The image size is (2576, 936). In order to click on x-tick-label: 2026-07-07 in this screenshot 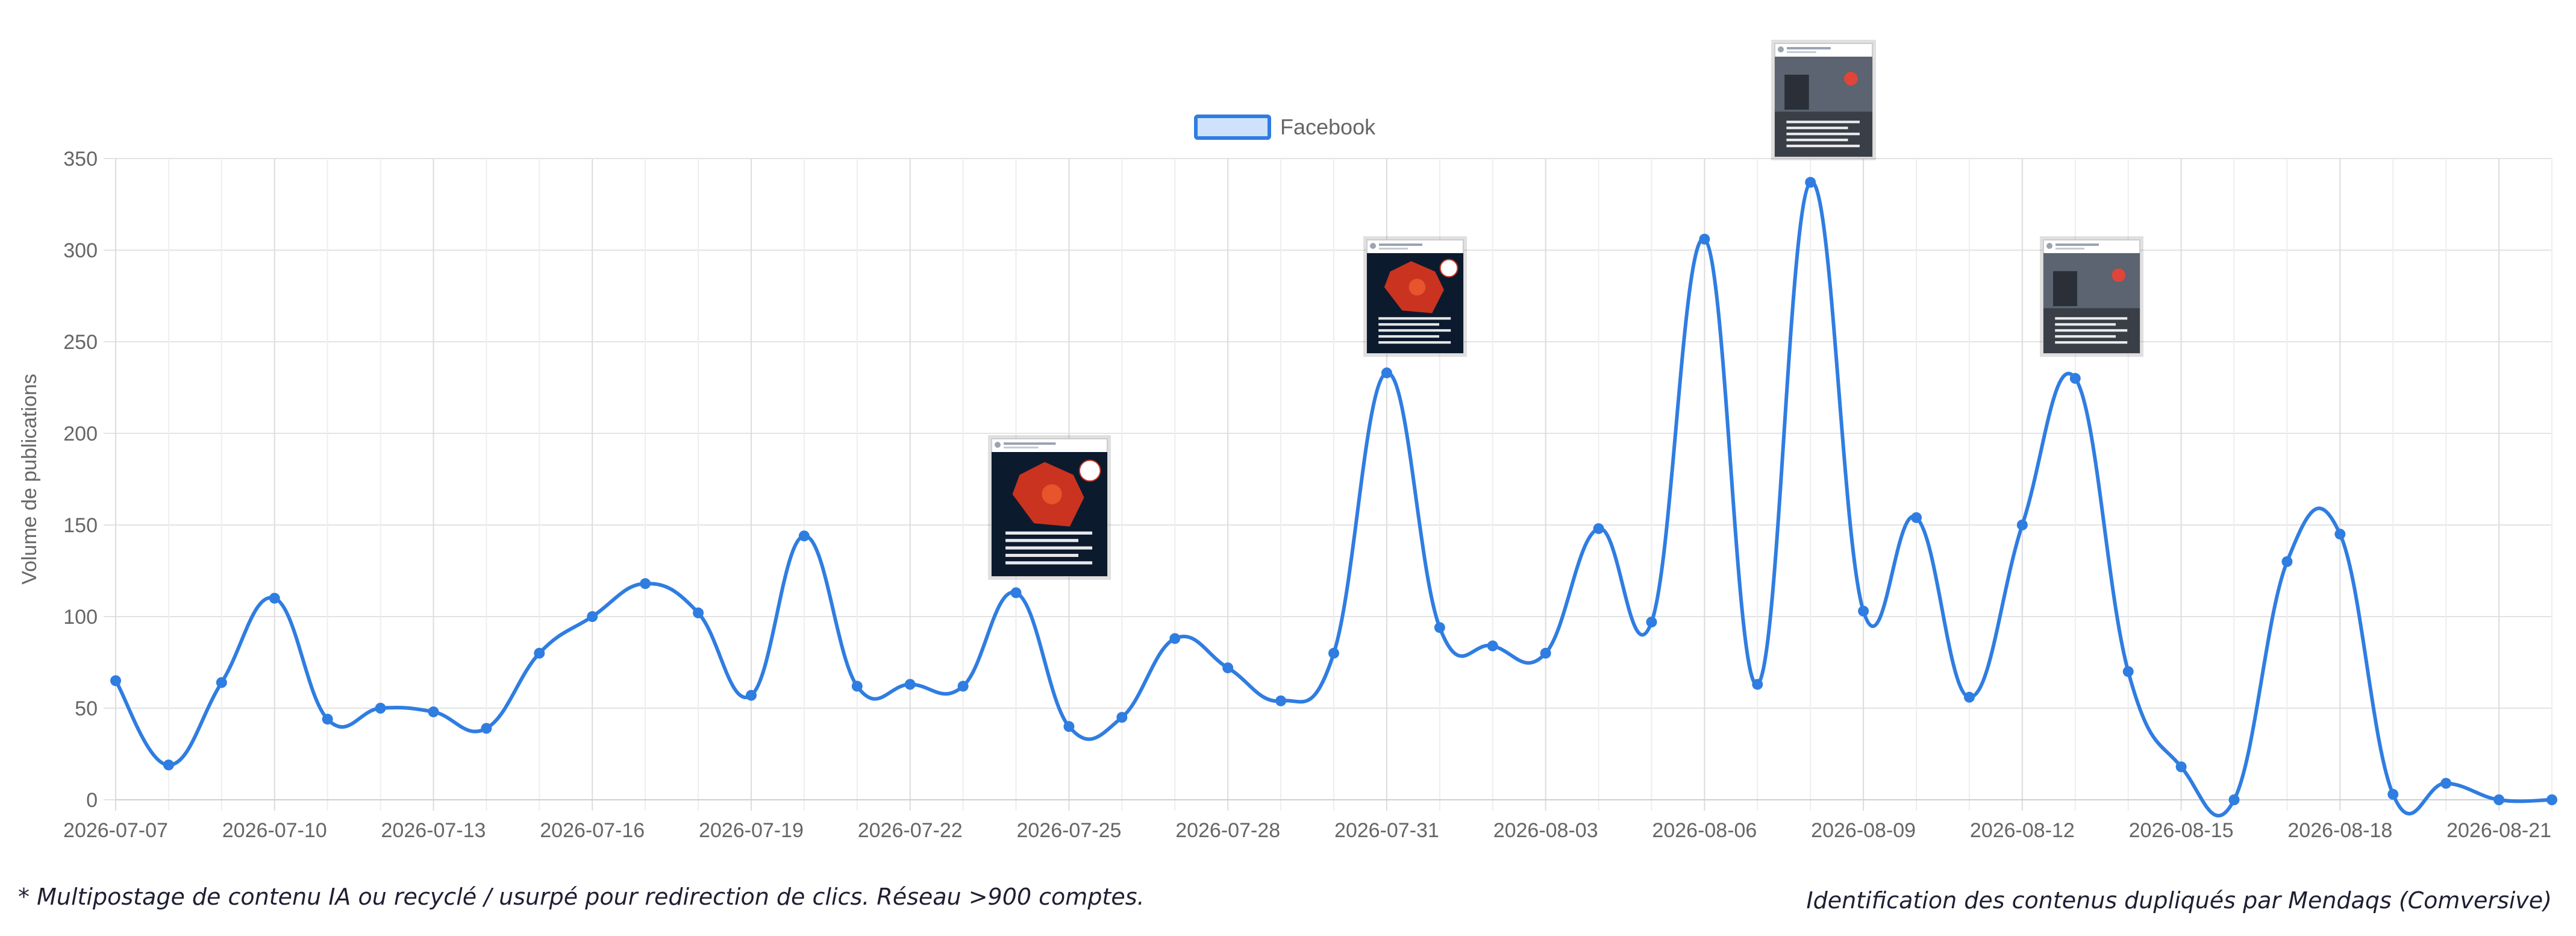, I will do `click(116, 831)`.